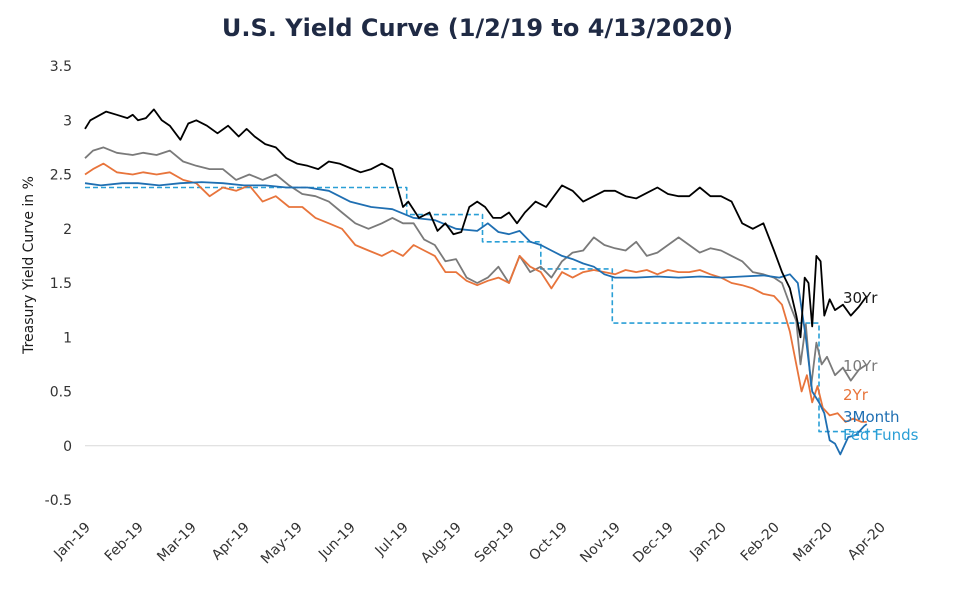 The height and width of the screenshot is (611, 955). What do you see at coordinates (61, 284) in the screenshot?
I see `y-tick-label: 1.5` at bounding box center [61, 284].